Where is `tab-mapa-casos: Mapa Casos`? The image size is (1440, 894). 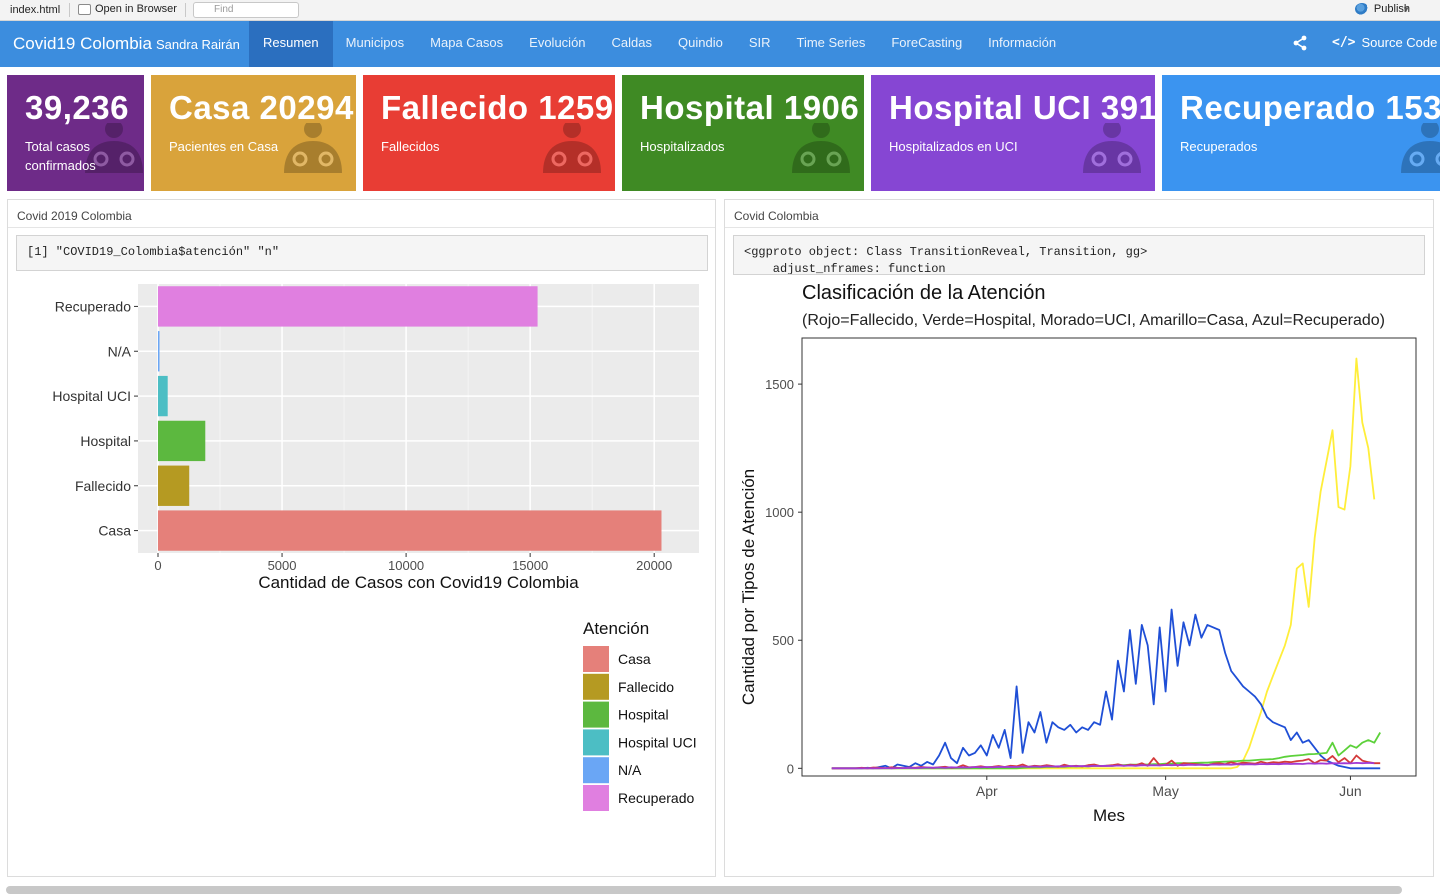 tab-mapa-casos: Mapa Casos is located at coordinates (467, 42).